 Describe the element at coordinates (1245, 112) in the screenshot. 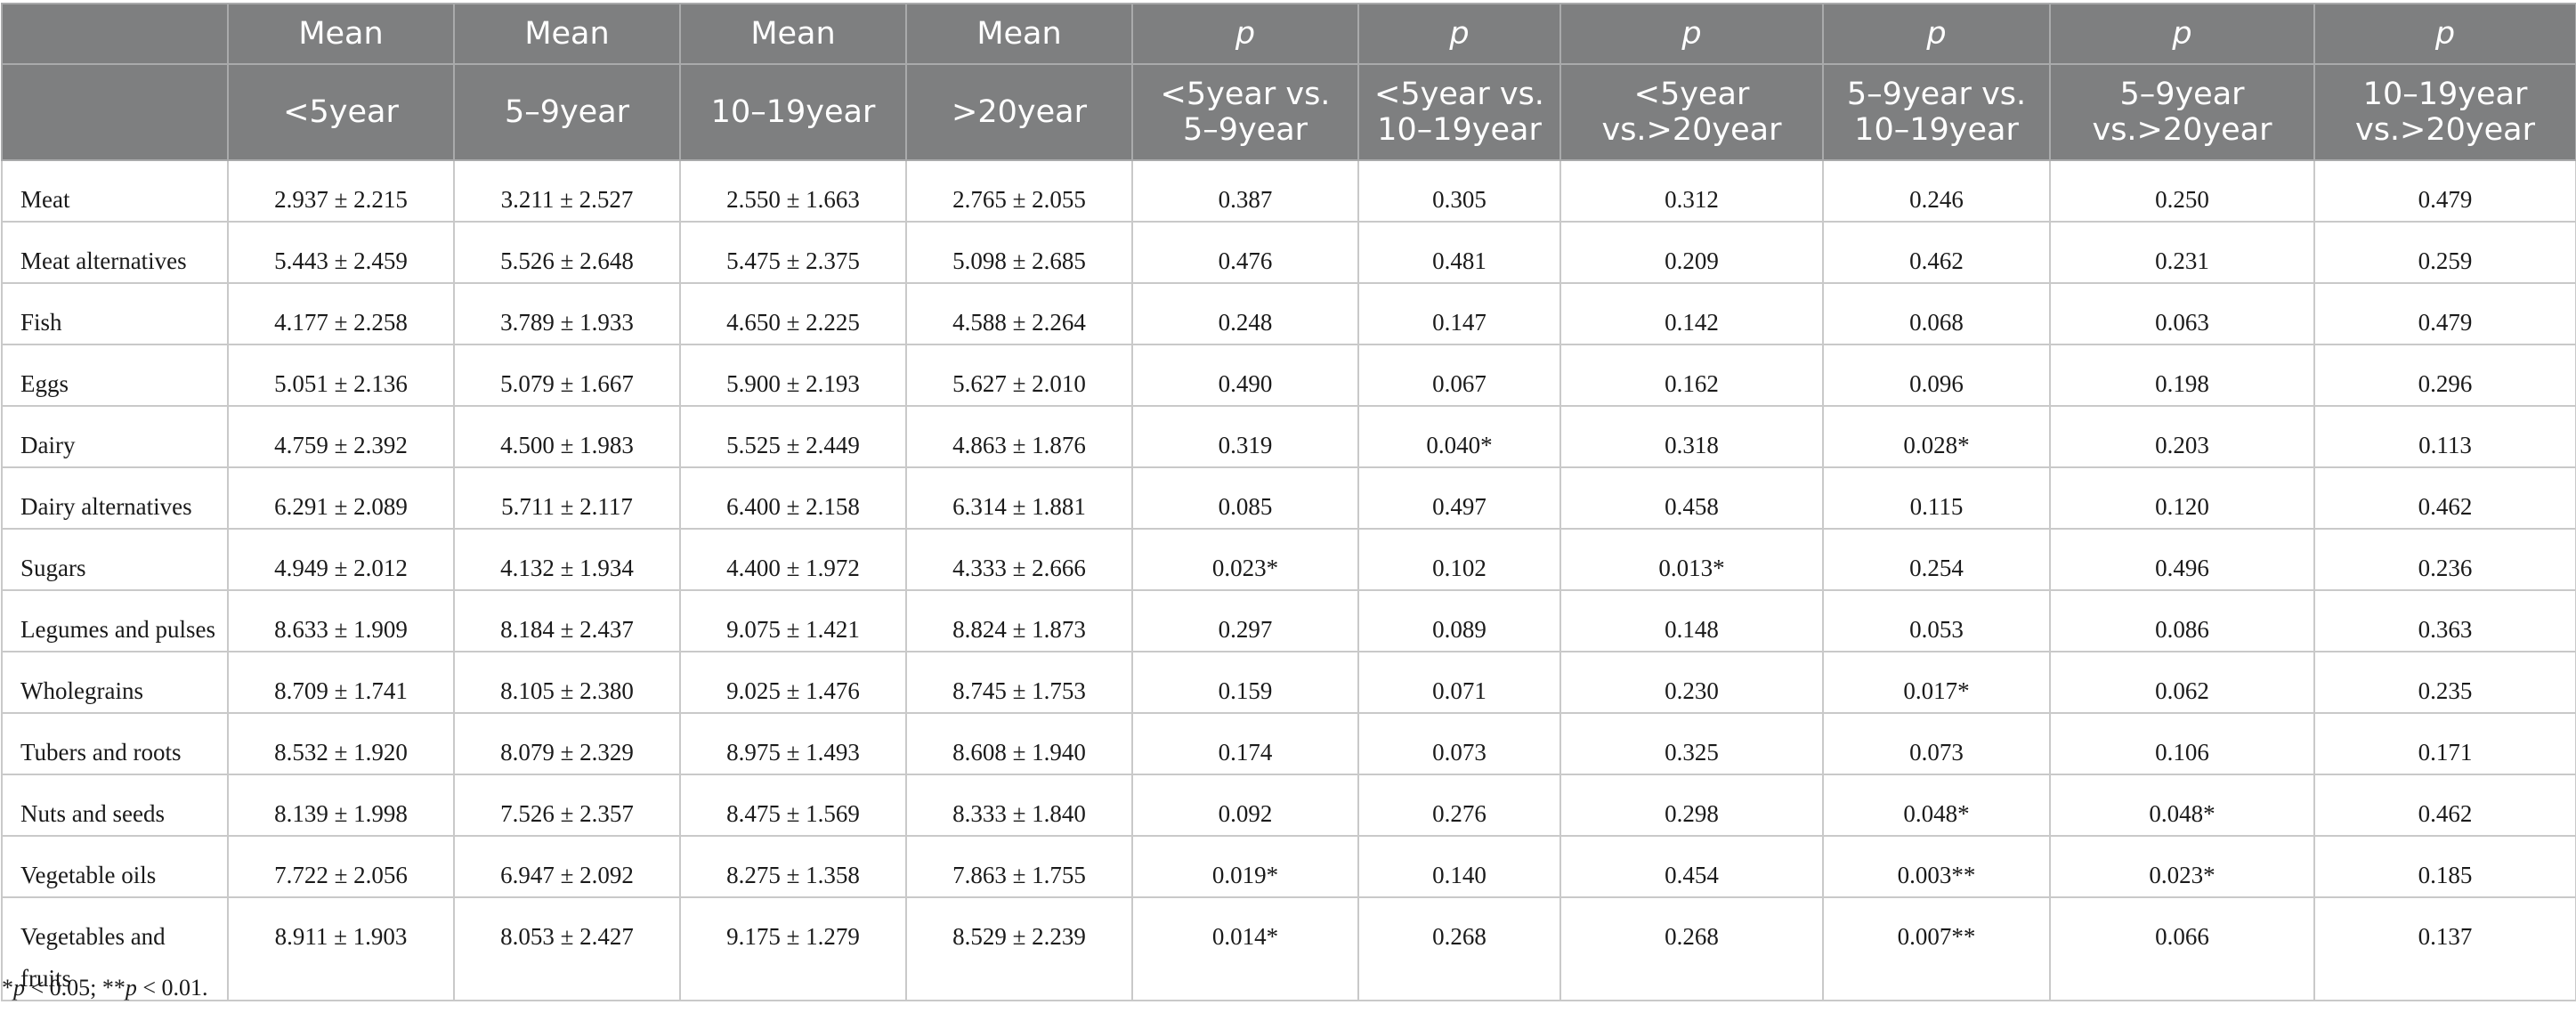

I see `header-group-cell: <5year vs. 5–9year` at that location.